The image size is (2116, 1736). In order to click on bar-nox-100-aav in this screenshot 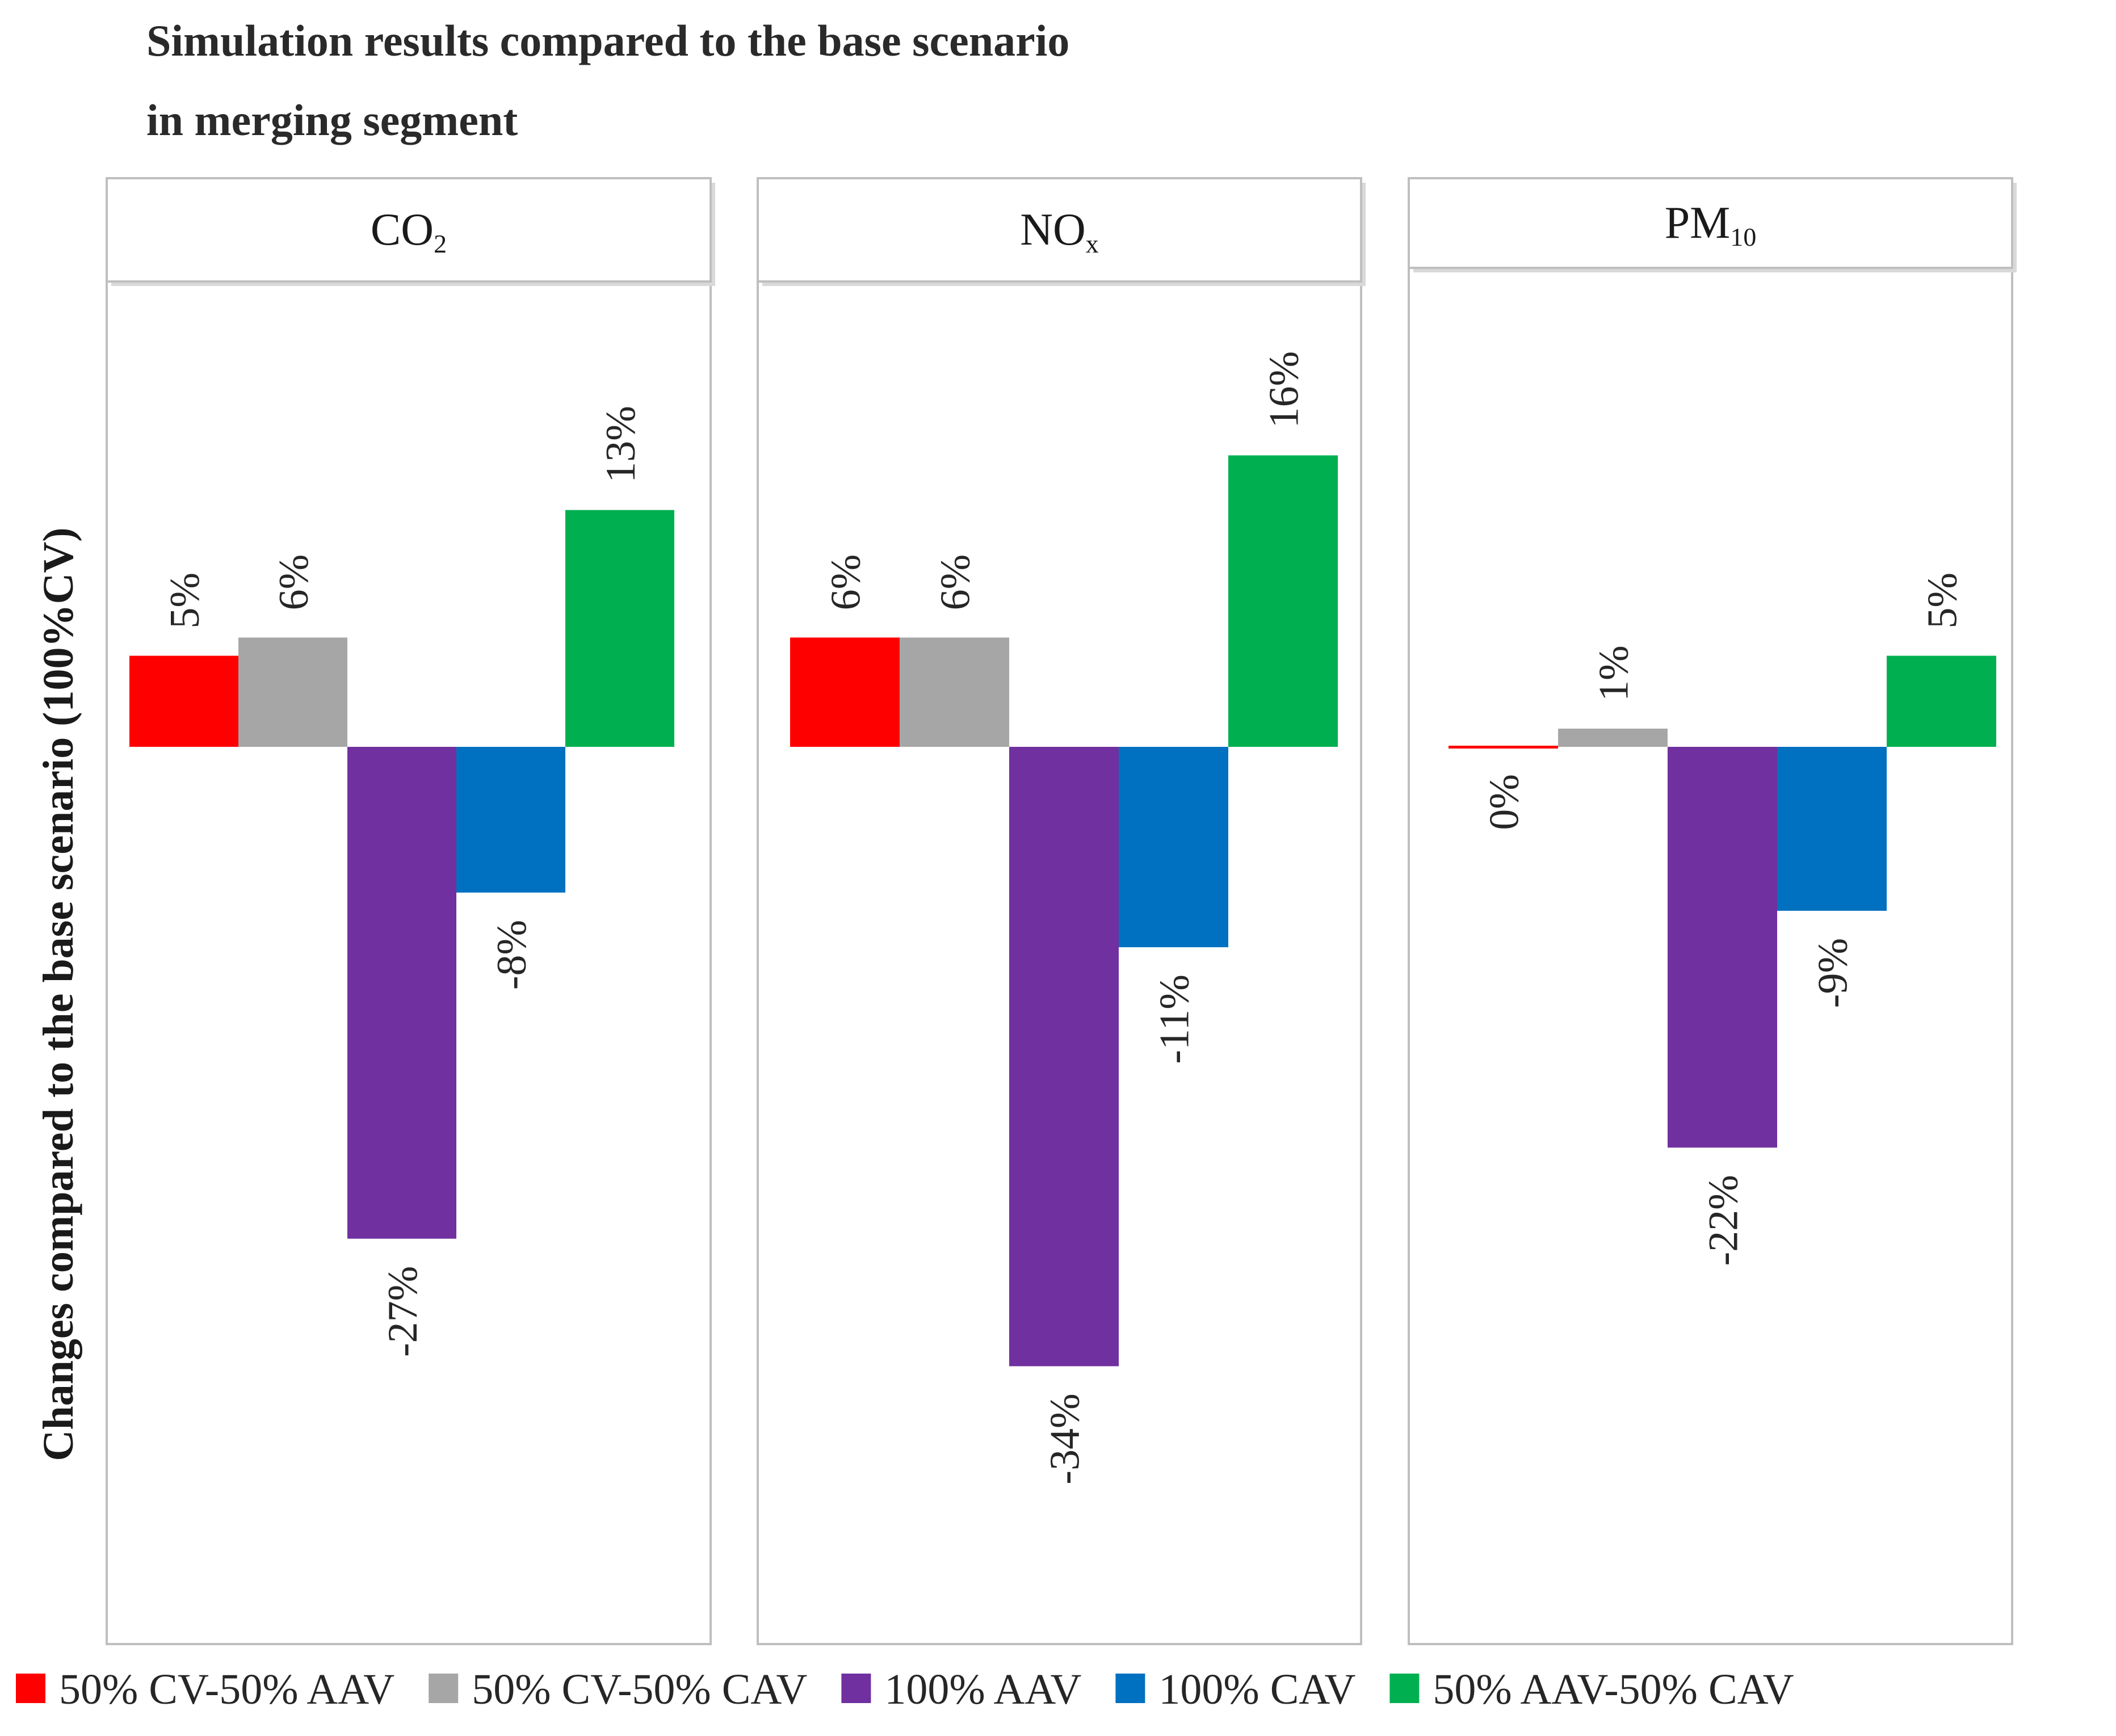, I will do `click(1064, 1057)`.